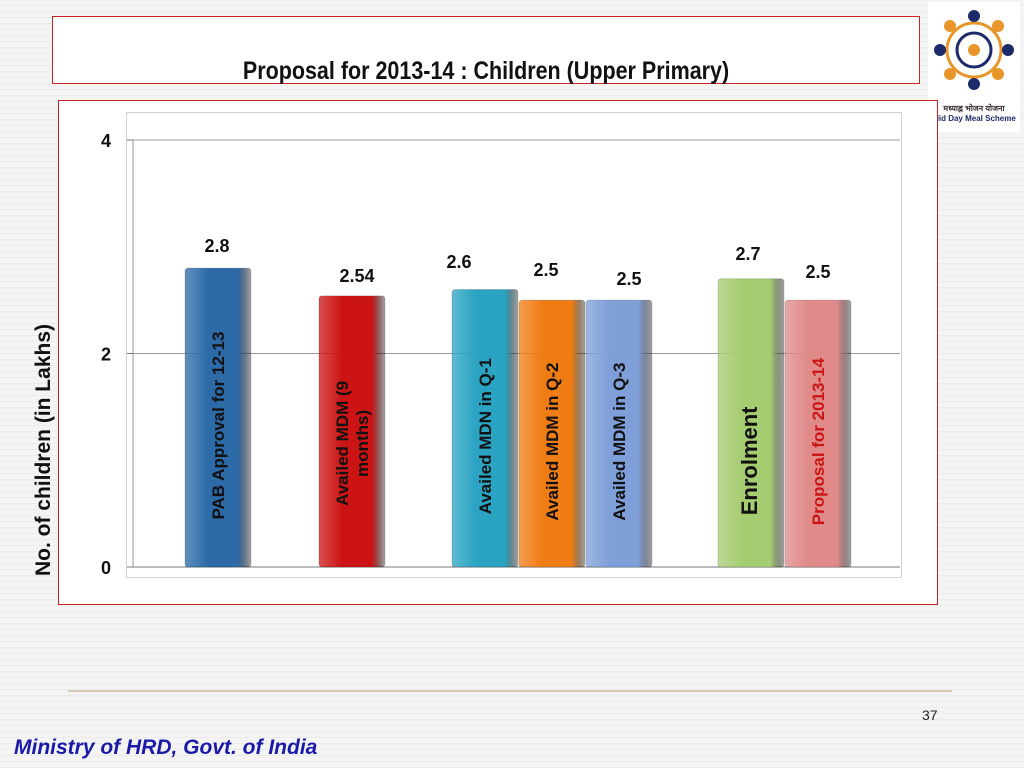  Describe the element at coordinates (818, 441) in the screenshot. I see `category-label-6: Proposal for 2013-14` at that location.